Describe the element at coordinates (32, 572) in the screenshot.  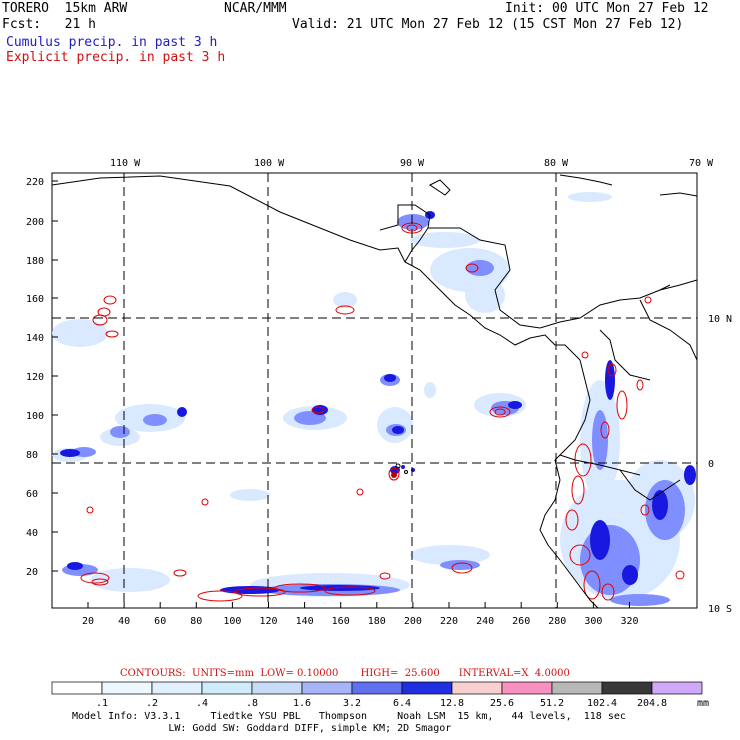
I see `y-tick-label: 20` at that location.